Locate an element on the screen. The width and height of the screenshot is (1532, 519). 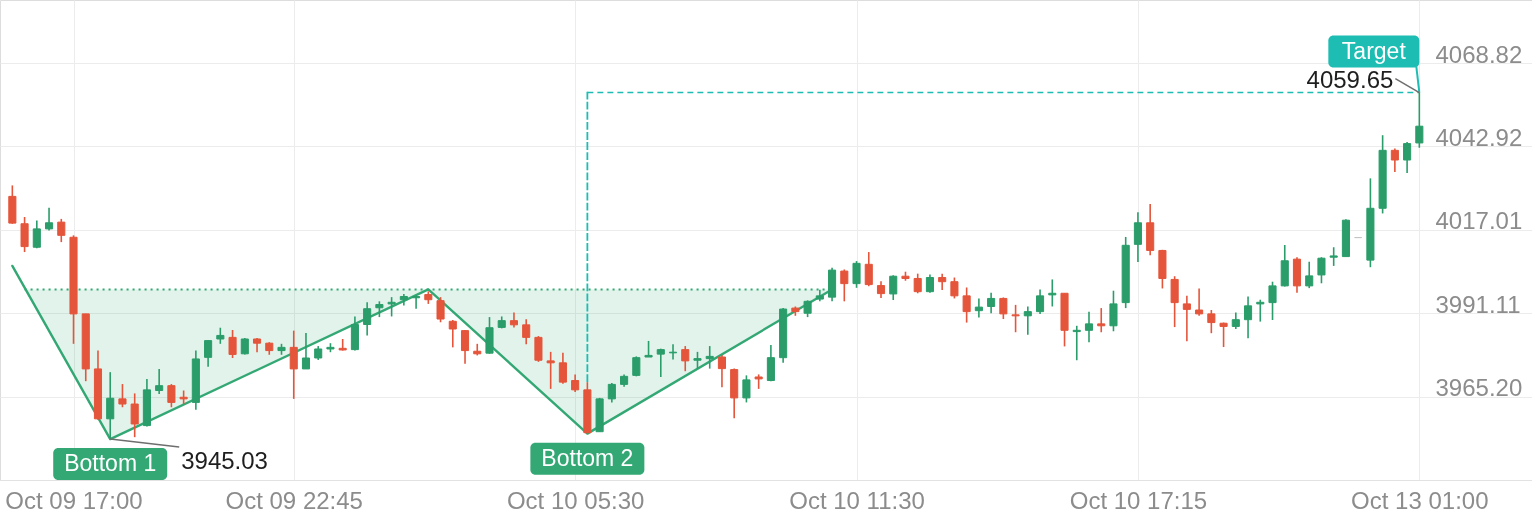
annotation: 3945.03 is located at coordinates (224, 461).